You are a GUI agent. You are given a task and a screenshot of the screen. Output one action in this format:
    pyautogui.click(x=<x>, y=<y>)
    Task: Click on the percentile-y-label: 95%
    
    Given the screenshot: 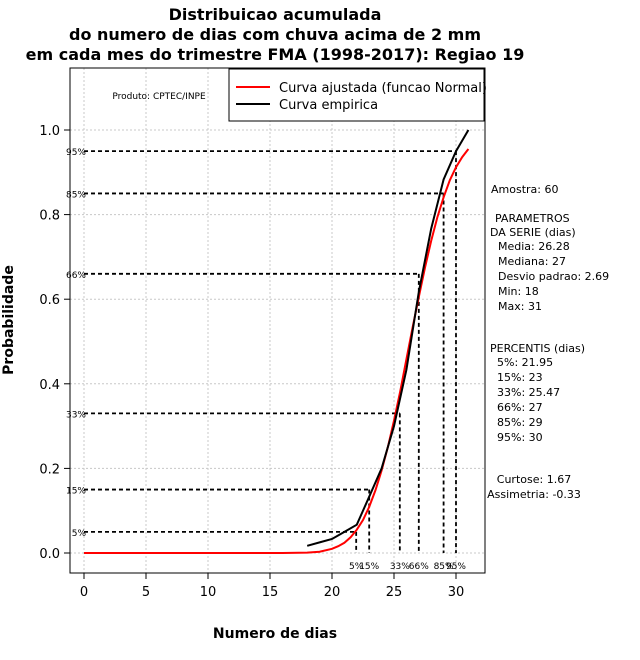 What is the action you would take?
    pyautogui.click(x=76, y=153)
    